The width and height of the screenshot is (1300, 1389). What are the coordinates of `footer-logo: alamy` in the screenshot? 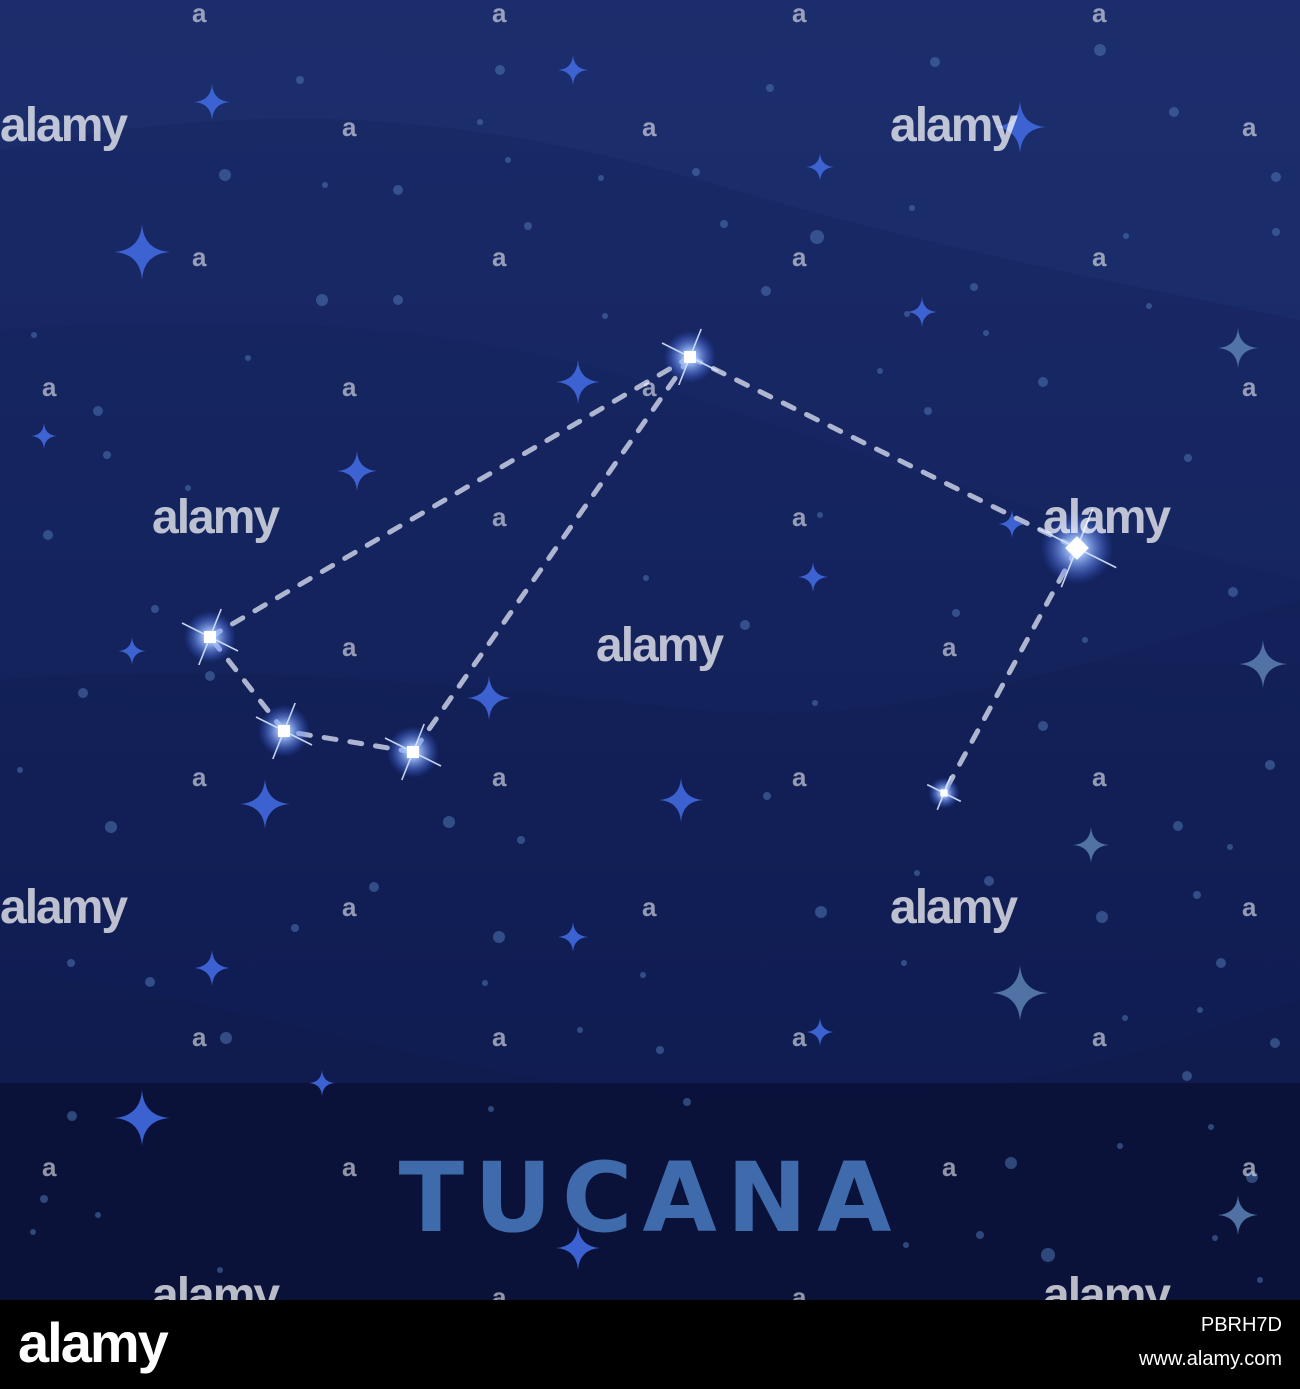 It's located at (93, 1342).